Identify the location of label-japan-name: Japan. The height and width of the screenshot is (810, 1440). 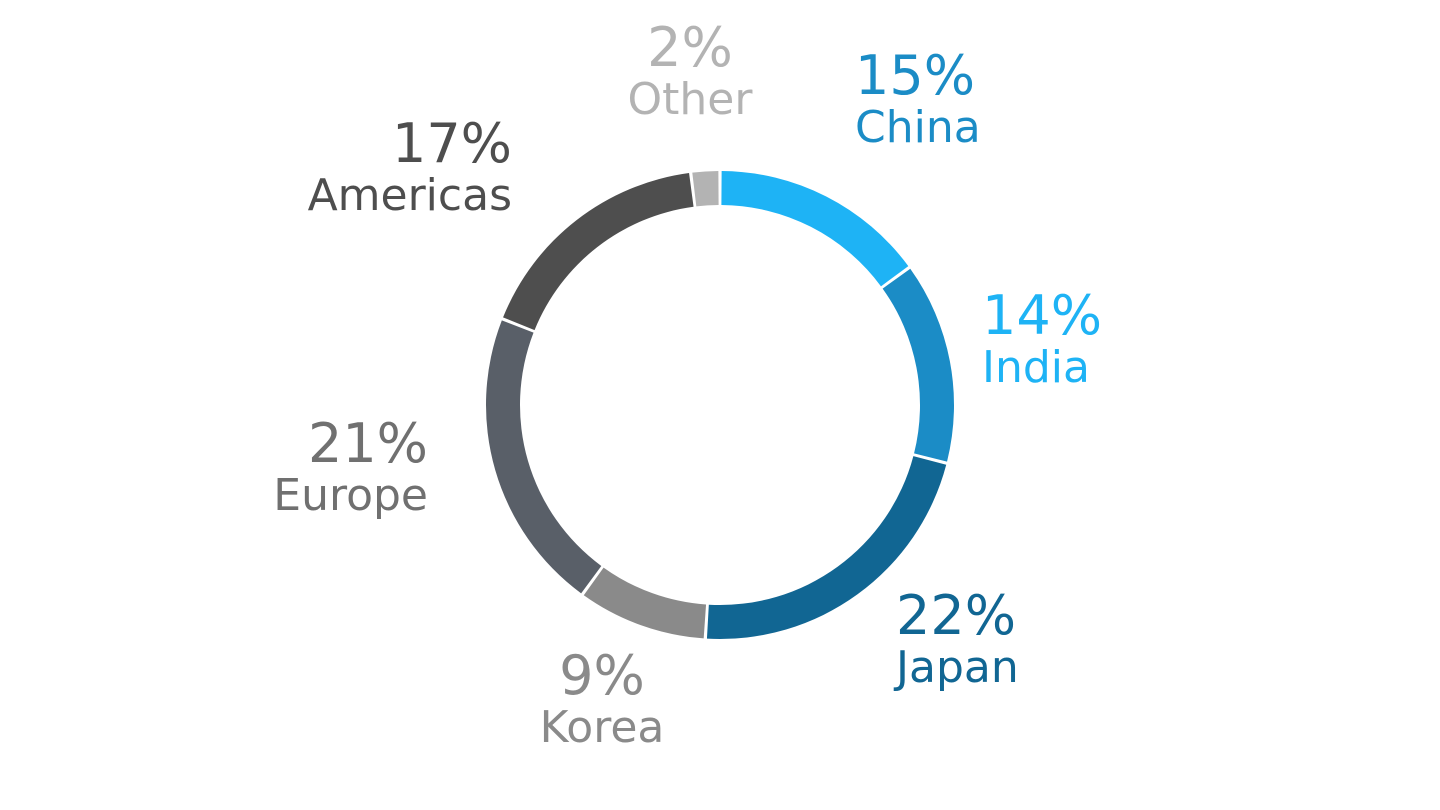
(957, 667).